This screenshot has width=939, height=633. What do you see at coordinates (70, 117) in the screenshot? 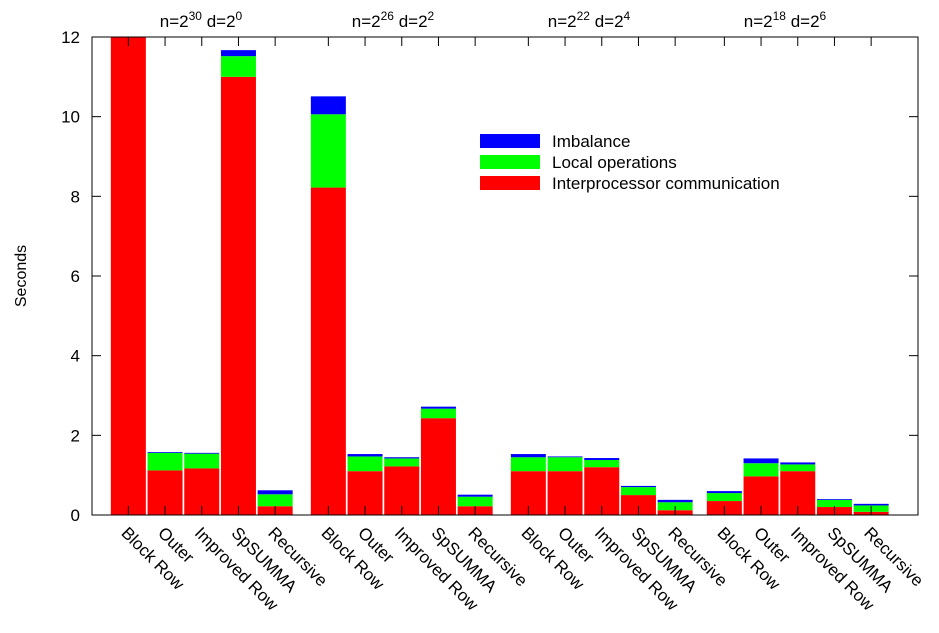
I see `y-tick-label: 10` at bounding box center [70, 117].